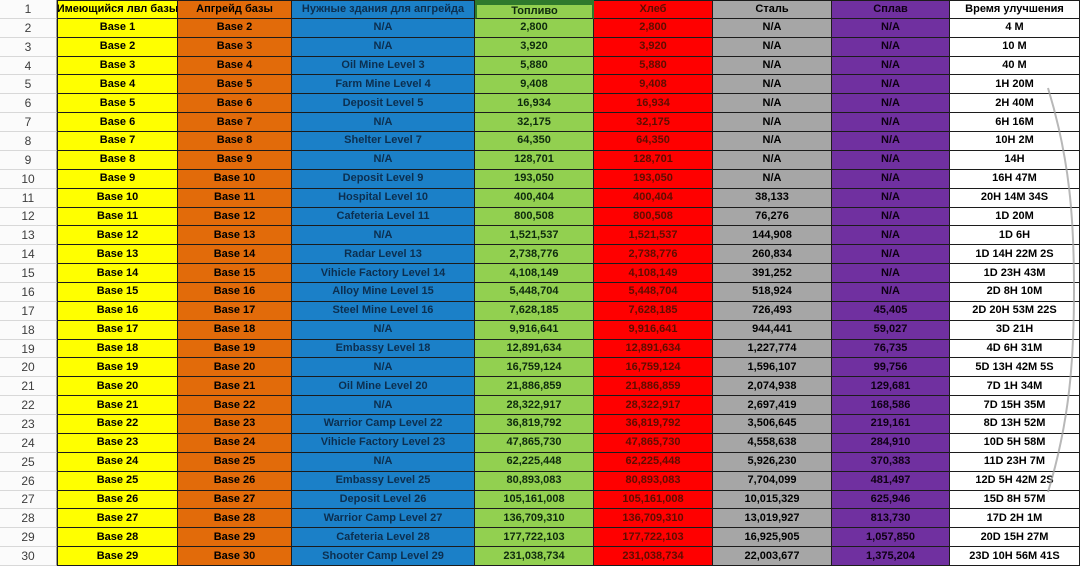 This screenshot has width=1080, height=566. What do you see at coordinates (653, 255) in the screenshot?
I see `bread-cost-cell: 2,738,776` at bounding box center [653, 255].